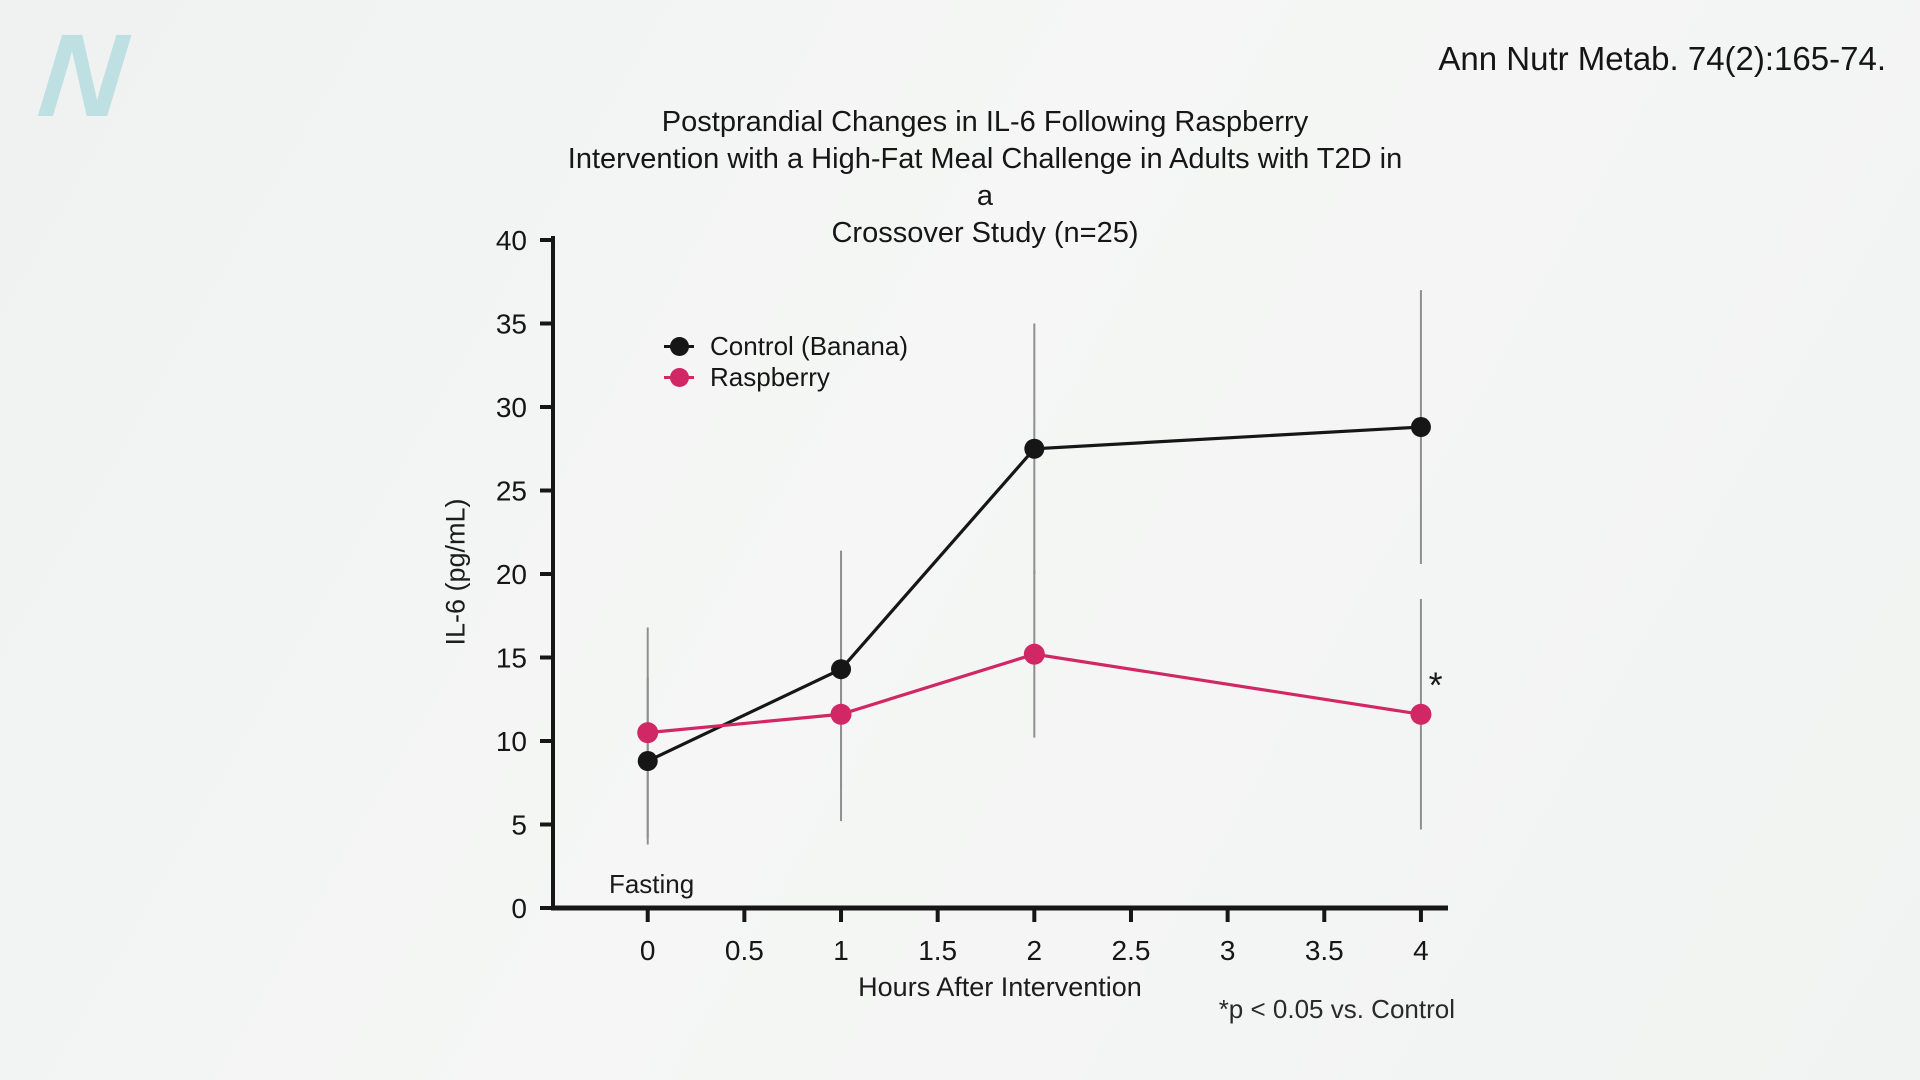  I want to click on y-tick-label: 15, so click(511, 658).